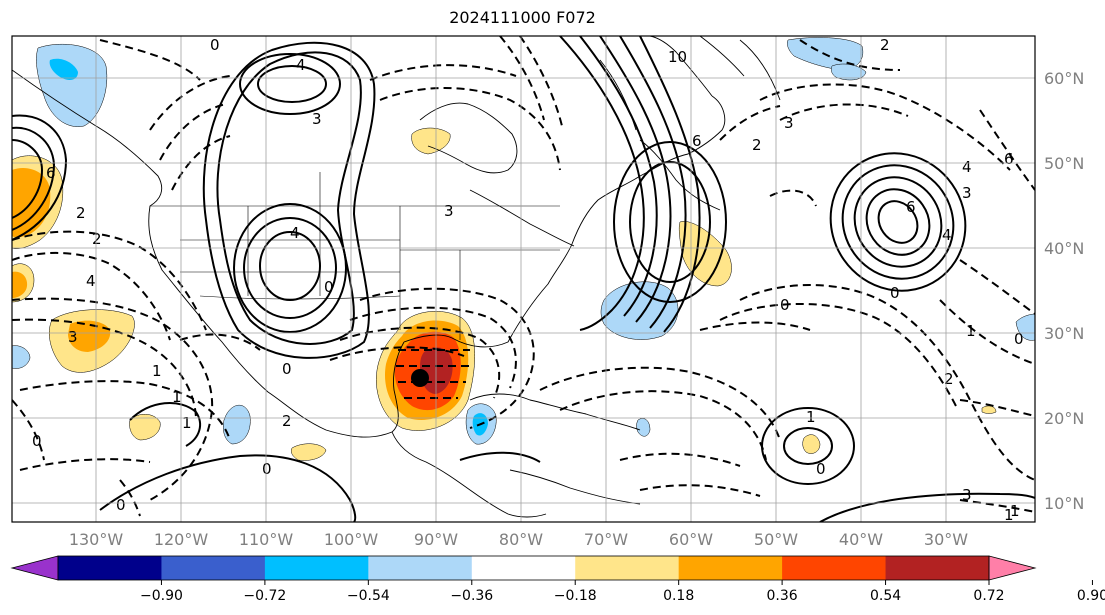 The height and width of the screenshot is (615, 1105). I want to click on contour-label: 10, so click(677, 57).